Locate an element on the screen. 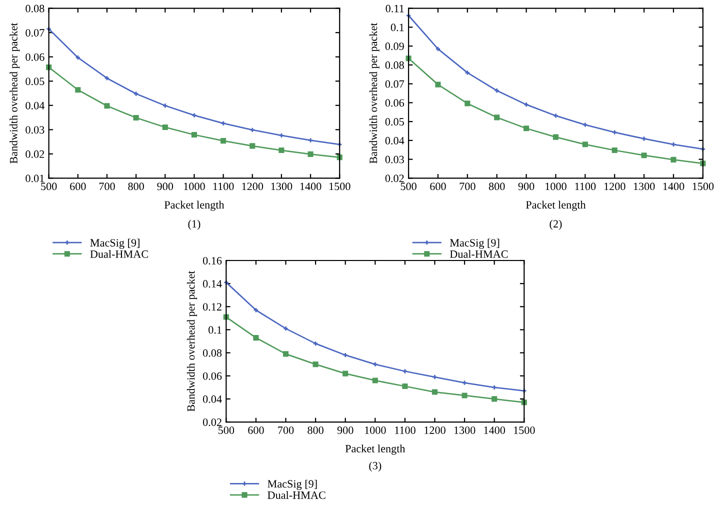 The height and width of the screenshot is (521, 718). text: (2) is located at coordinates (556, 225).